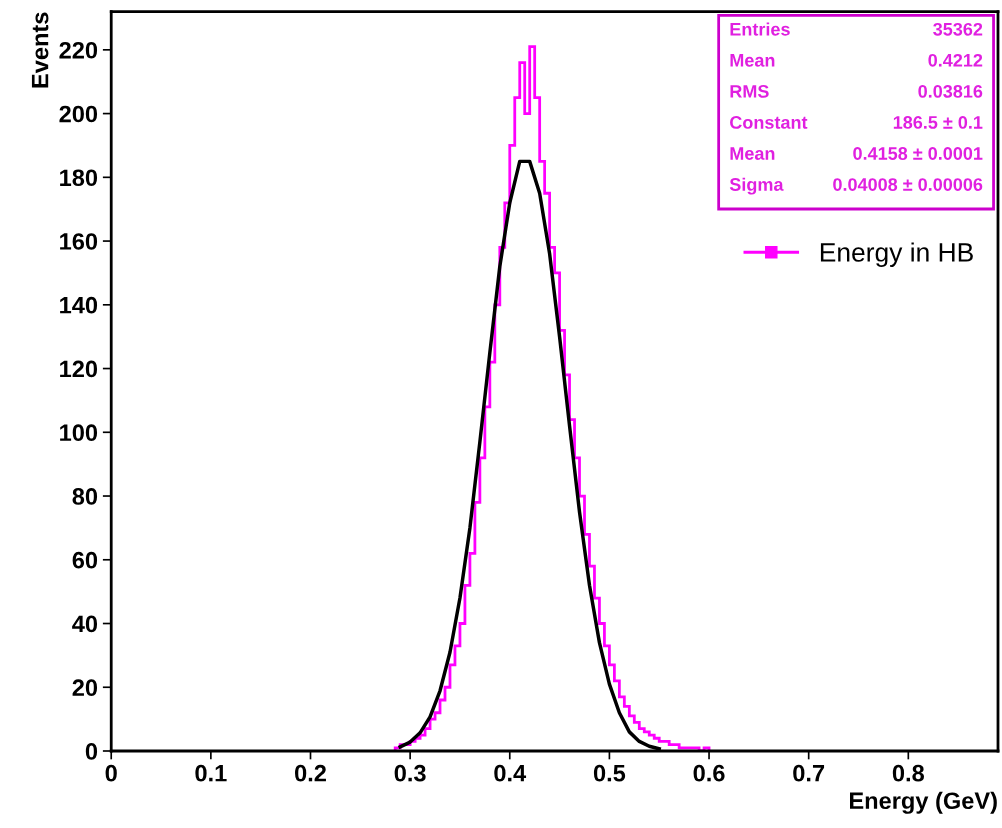 Image resolution: width=1002 pixels, height=828 pixels. What do you see at coordinates (85, 496) in the screenshot?
I see `y-tick-label: 80` at bounding box center [85, 496].